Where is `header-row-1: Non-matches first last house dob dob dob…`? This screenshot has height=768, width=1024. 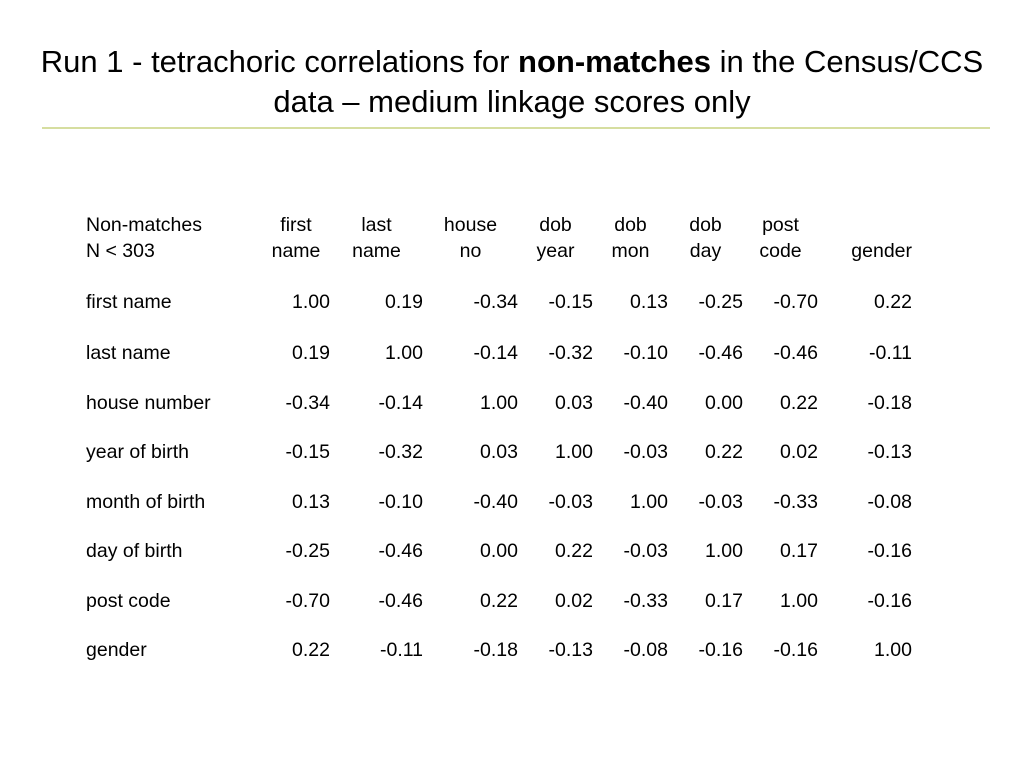
header-row-1: Non-matches first last house dob dob dob… is located at coordinates (499, 225).